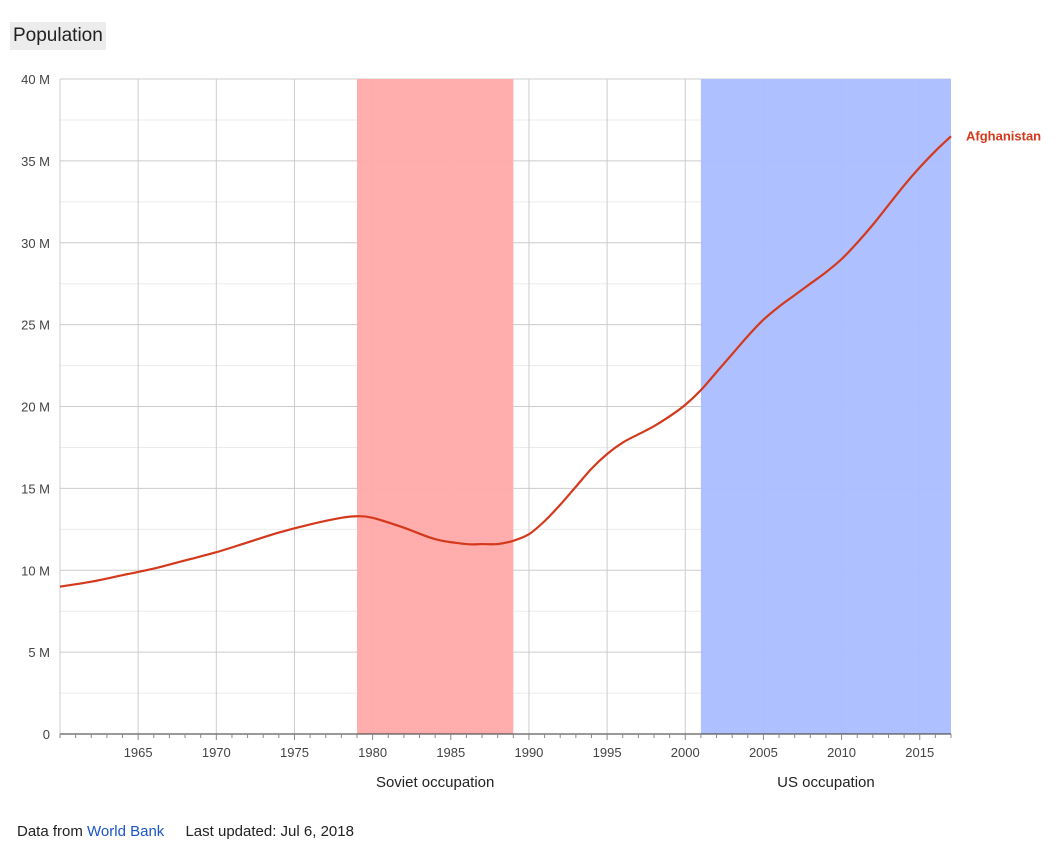 This screenshot has height=862, width=1059. Describe the element at coordinates (372, 752) in the screenshot. I see `x-tick-label: 1980` at that location.